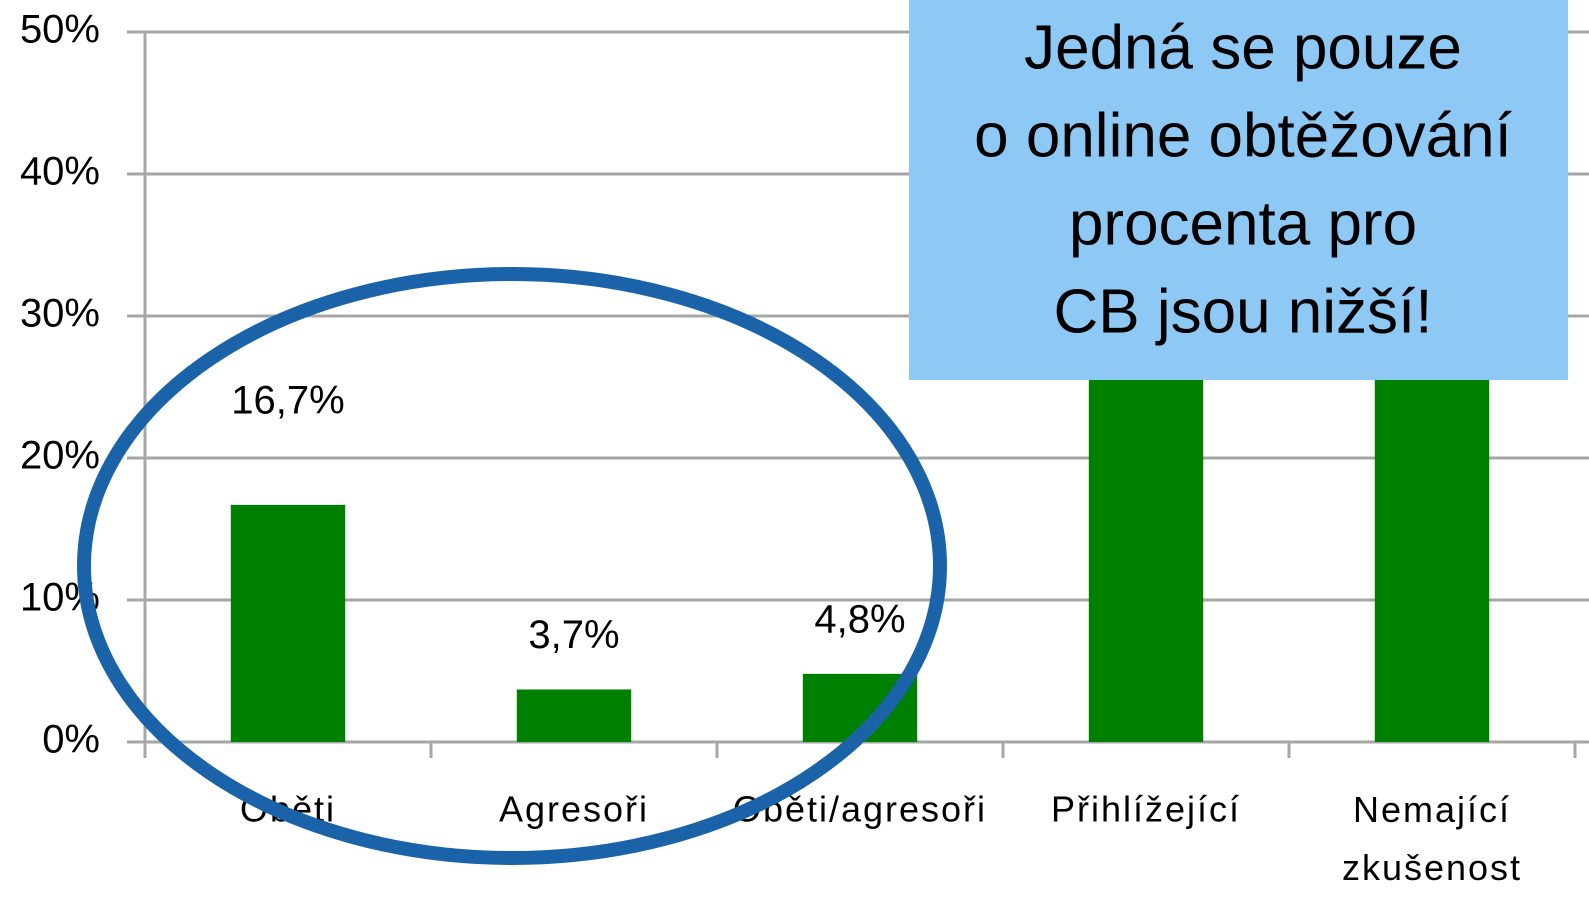  I want to click on x-tick-label: Agresoři, so click(574, 809).